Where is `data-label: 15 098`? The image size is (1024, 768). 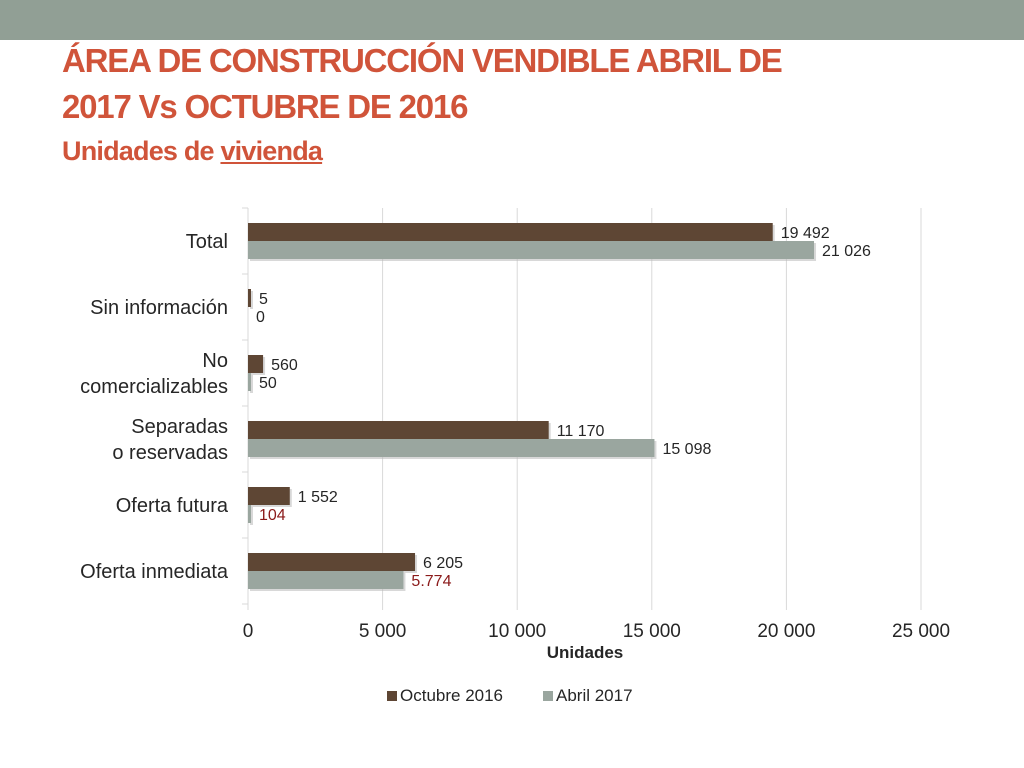
data-label: 15 098 is located at coordinates (686, 449).